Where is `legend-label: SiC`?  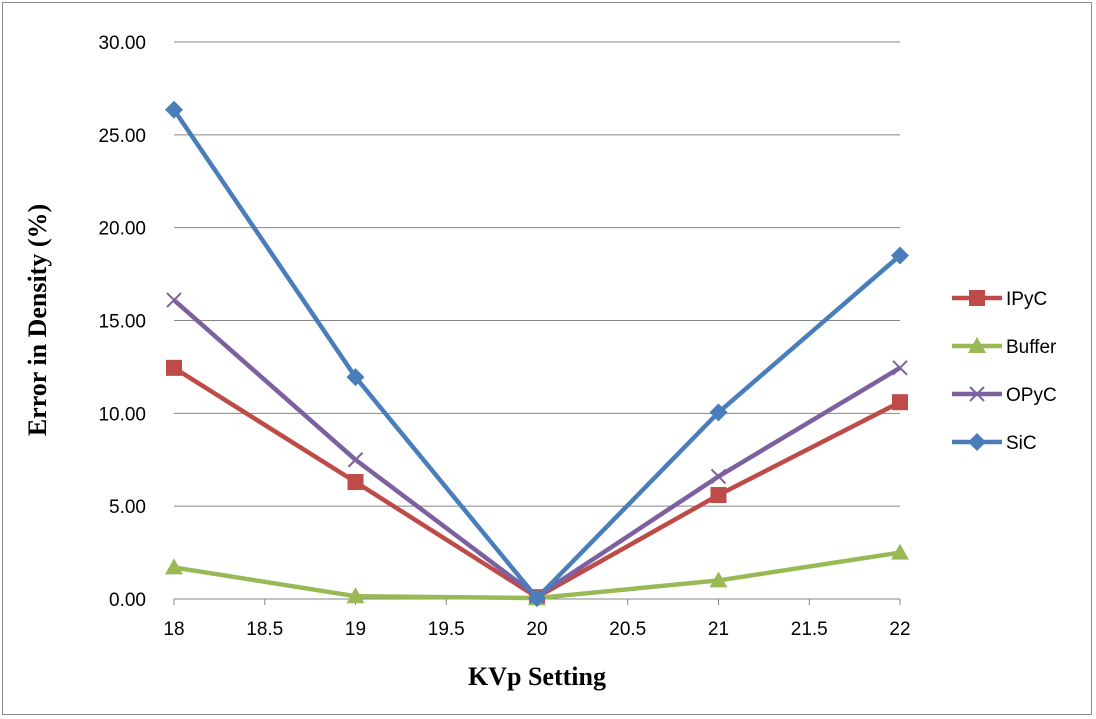
legend-label: SiC is located at coordinates (1021, 443).